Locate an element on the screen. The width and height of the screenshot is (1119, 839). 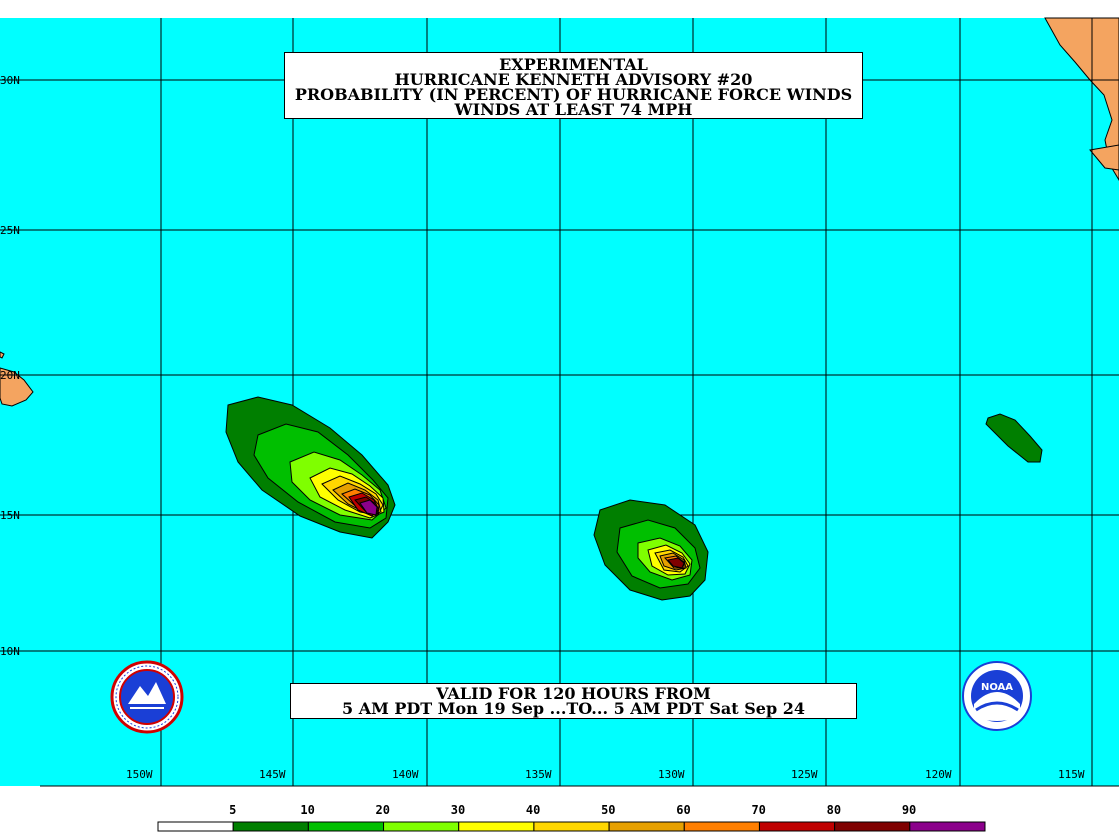
legend-threshold-label: 10 is located at coordinates (307, 810).